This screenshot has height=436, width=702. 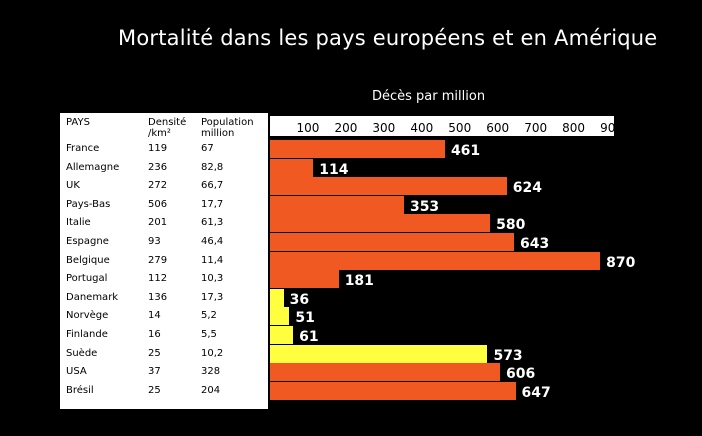 I want to click on bar-espagne, so click(x=392, y=242).